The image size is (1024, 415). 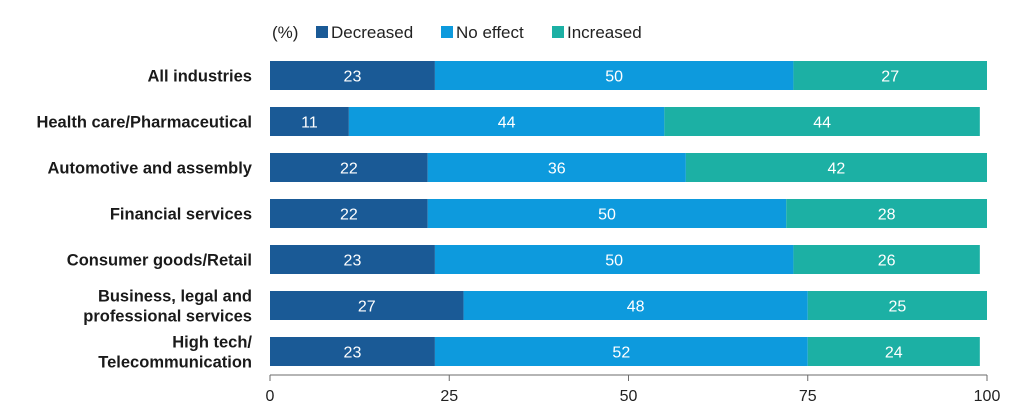 What do you see at coordinates (372, 32) in the screenshot?
I see `legend-entry-decreased: Decreased` at bounding box center [372, 32].